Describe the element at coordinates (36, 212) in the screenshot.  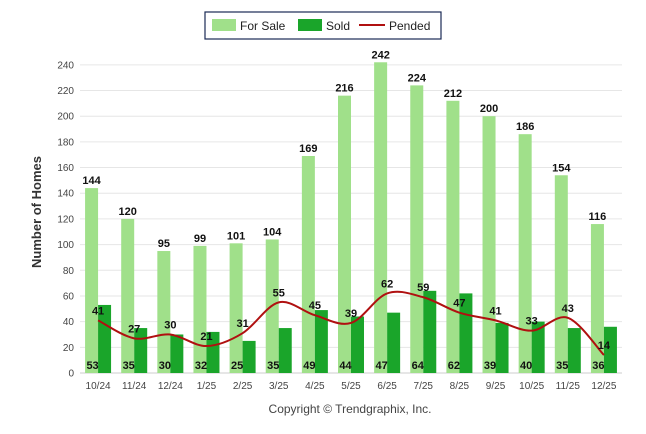
I see `y-axis-label: Number of Homes` at that location.